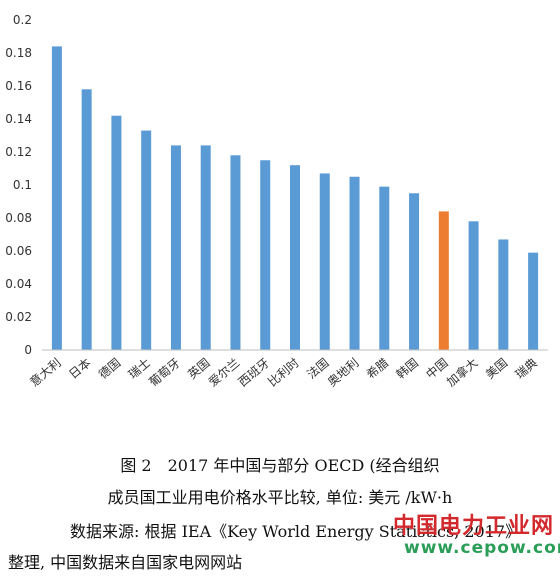  What do you see at coordinates (18, 53) in the screenshot?
I see `y-tick-label: 0.18` at bounding box center [18, 53].